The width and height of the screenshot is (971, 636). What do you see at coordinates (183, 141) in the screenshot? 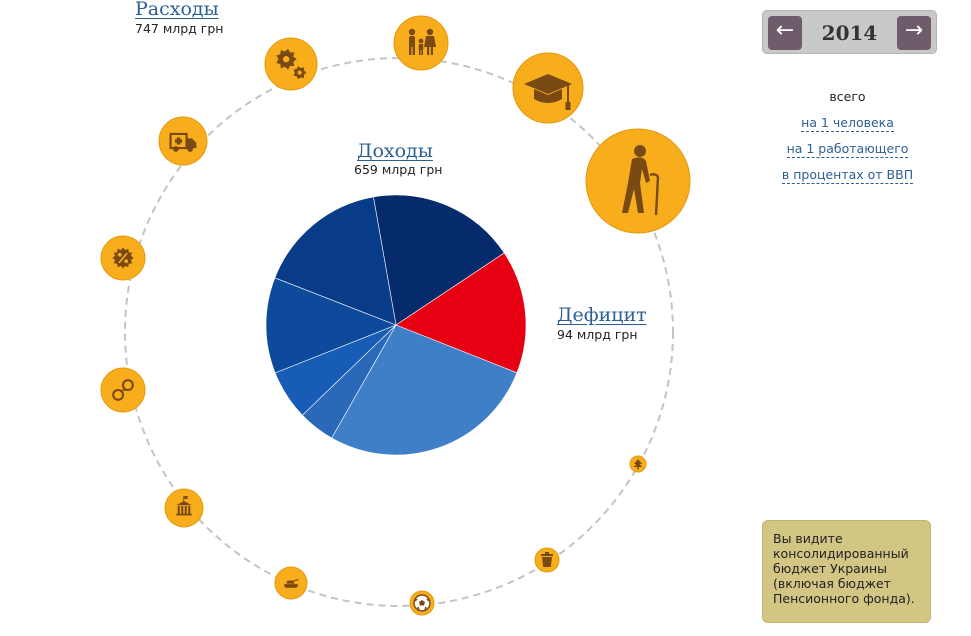
I see `ambulance-icon` at bounding box center [183, 141].